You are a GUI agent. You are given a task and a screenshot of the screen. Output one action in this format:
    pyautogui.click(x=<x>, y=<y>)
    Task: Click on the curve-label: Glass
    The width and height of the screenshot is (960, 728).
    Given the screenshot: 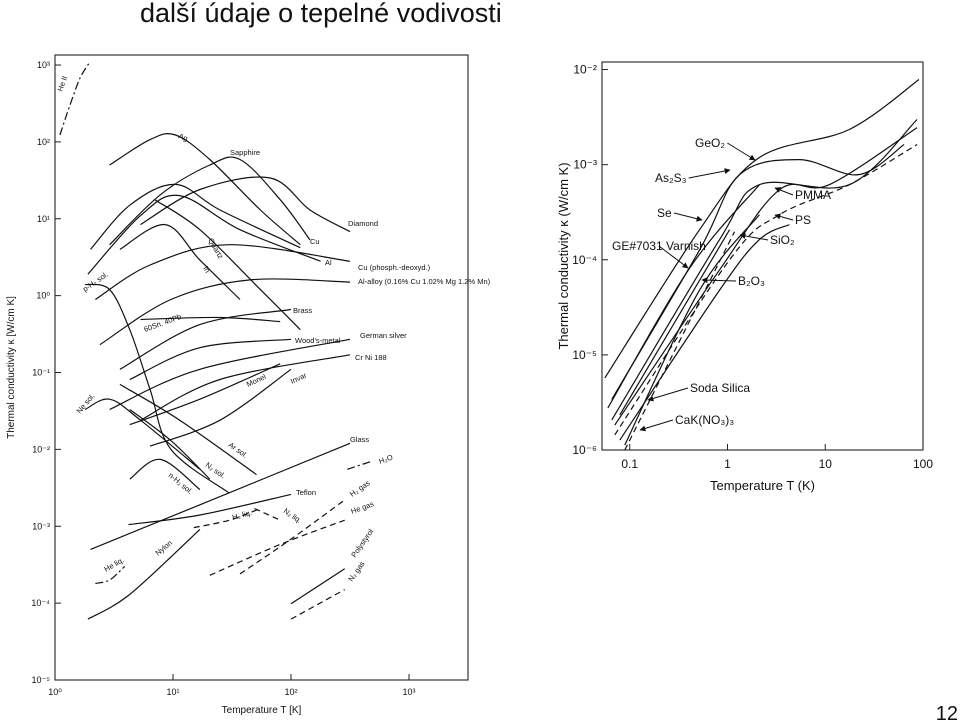 What is the action you would take?
    pyautogui.click(x=359, y=439)
    